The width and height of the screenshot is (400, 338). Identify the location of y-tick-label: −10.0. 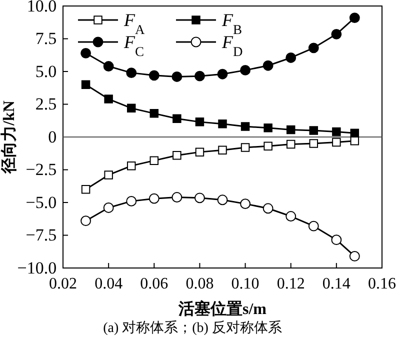
(37, 268).